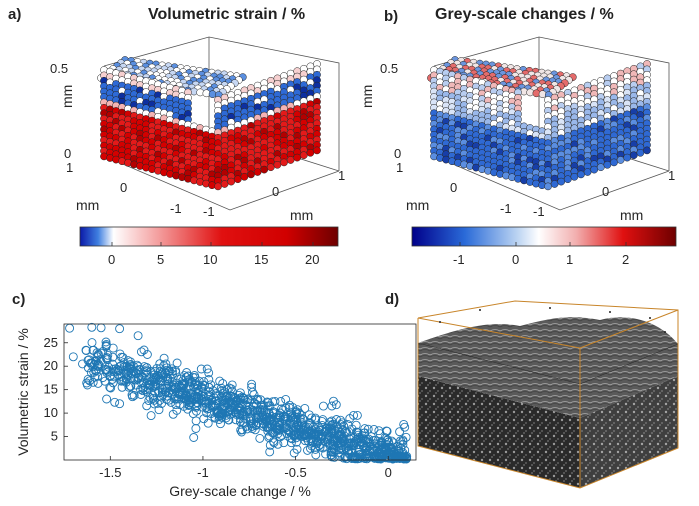 This screenshot has width=699, height=506. What do you see at coordinates (203, 472) in the screenshot?
I see `scatter-x-tick-label: -1` at bounding box center [203, 472].